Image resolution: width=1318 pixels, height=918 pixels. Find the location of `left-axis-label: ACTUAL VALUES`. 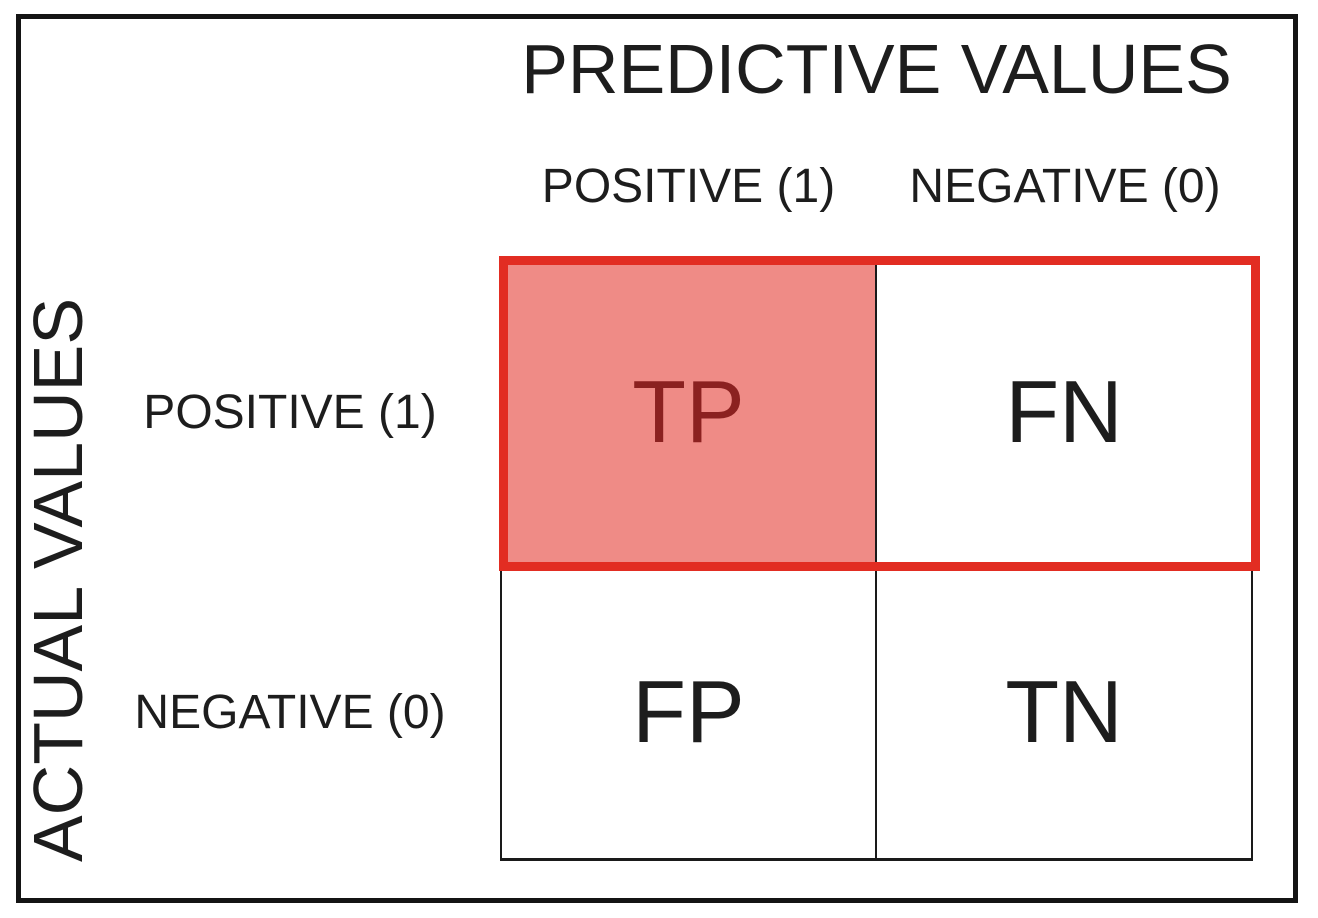

left-axis-label: ACTUAL VALUES is located at coordinates (58, 580).